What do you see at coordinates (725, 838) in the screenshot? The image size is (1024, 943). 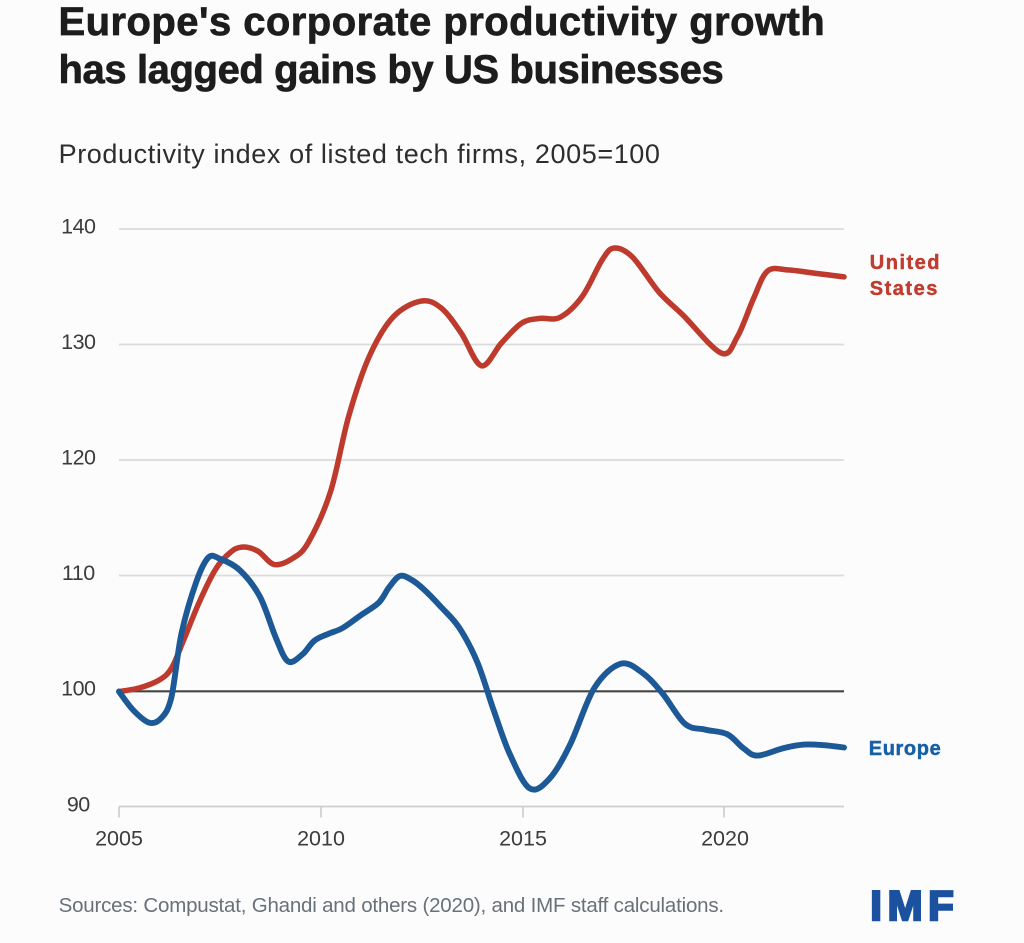 I see `svg-text: 2020` at bounding box center [725, 838].